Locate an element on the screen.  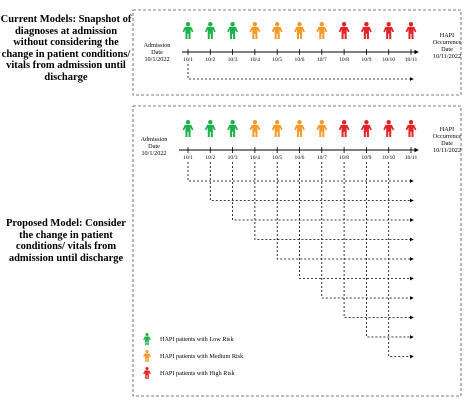
legend-label: HAPI patients with Medium Risk is located at coordinates (202, 356).